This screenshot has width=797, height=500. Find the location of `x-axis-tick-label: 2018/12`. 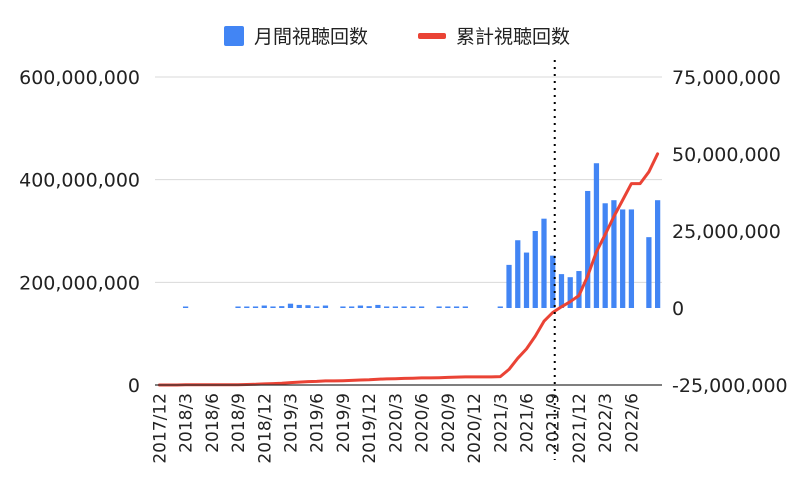

x-axis-tick-label: 2018/12 is located at coordinates (265, 428).